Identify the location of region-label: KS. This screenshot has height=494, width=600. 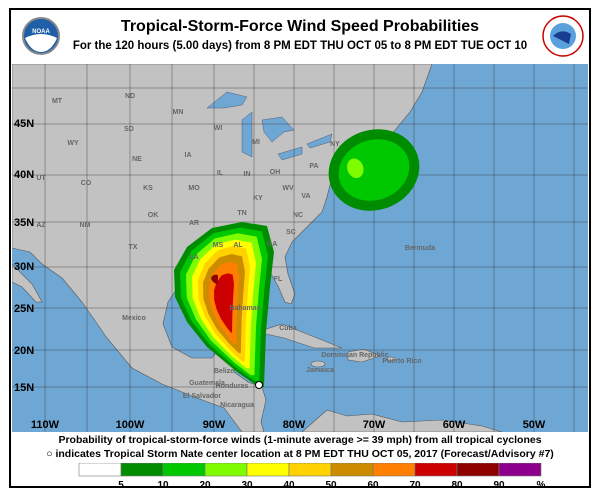
(148, 188).